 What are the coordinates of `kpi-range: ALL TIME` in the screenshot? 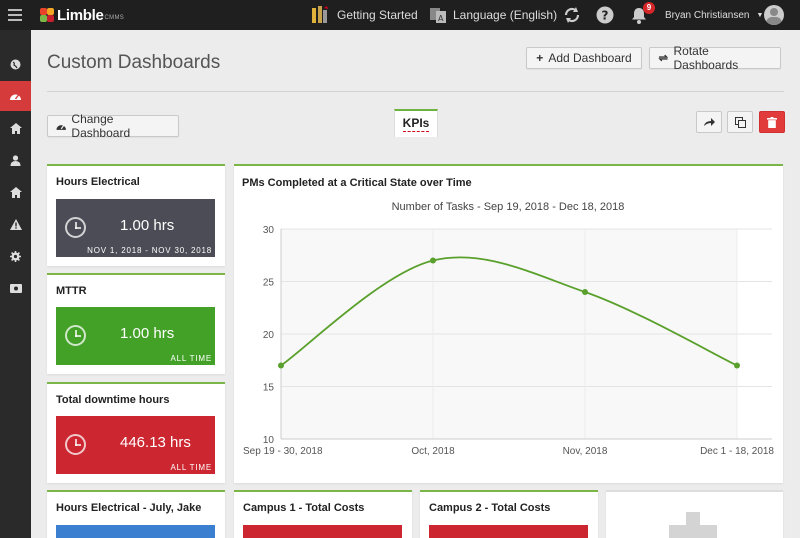 It's located at (191, 358).